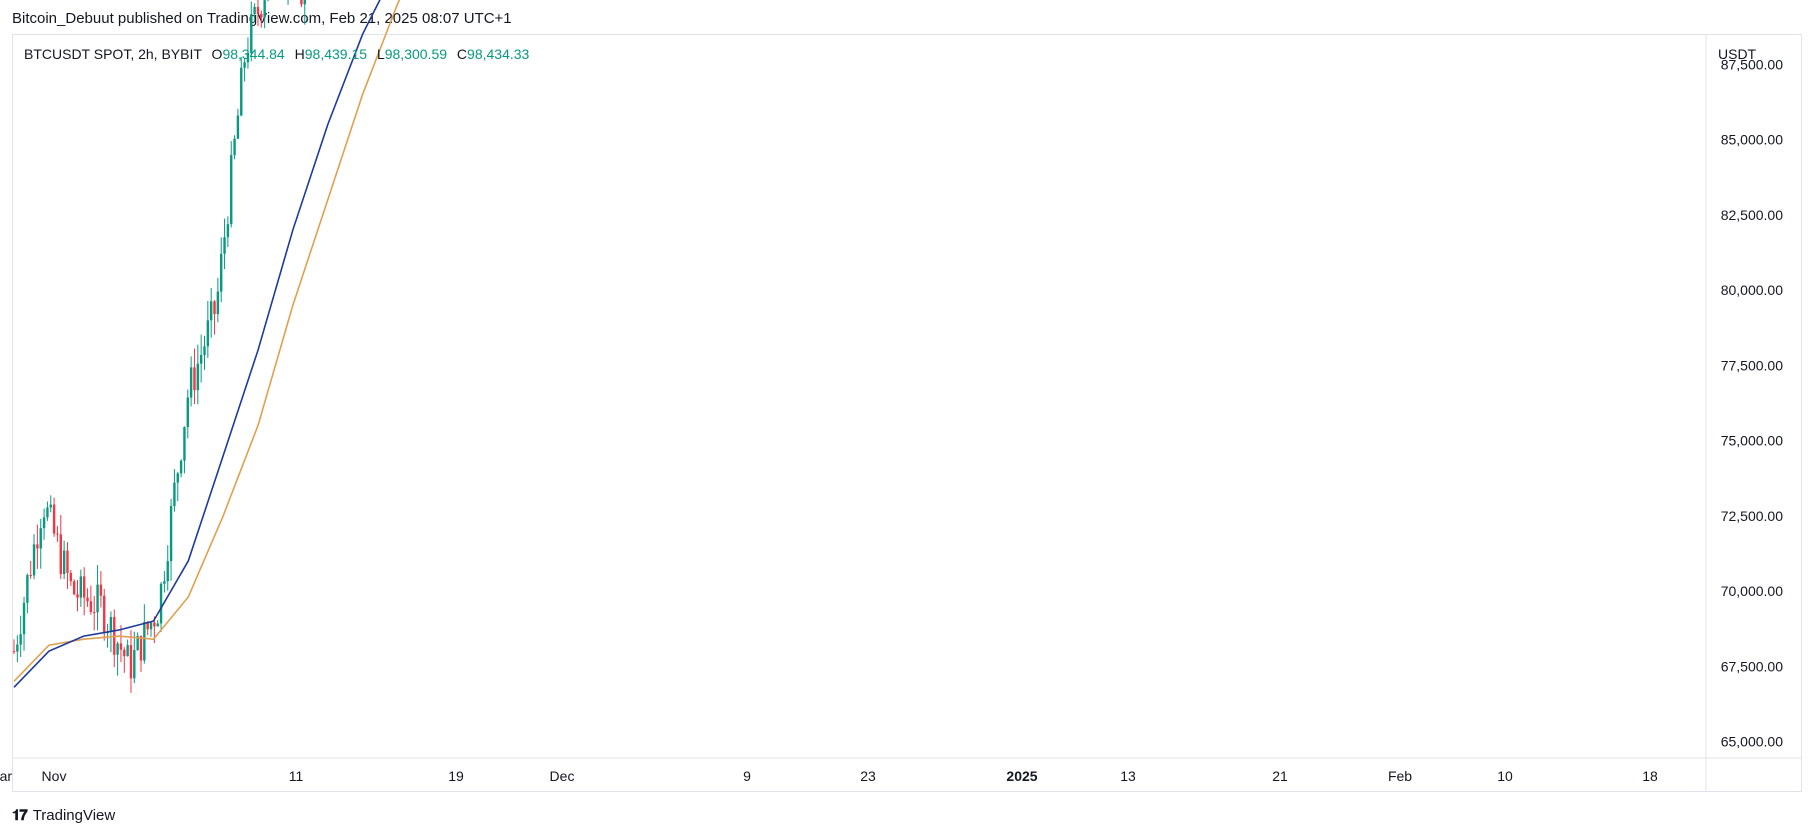 This screenshot has height=836, width=1814. I want to click on open-value: 98,344.84, so click(253, 54).